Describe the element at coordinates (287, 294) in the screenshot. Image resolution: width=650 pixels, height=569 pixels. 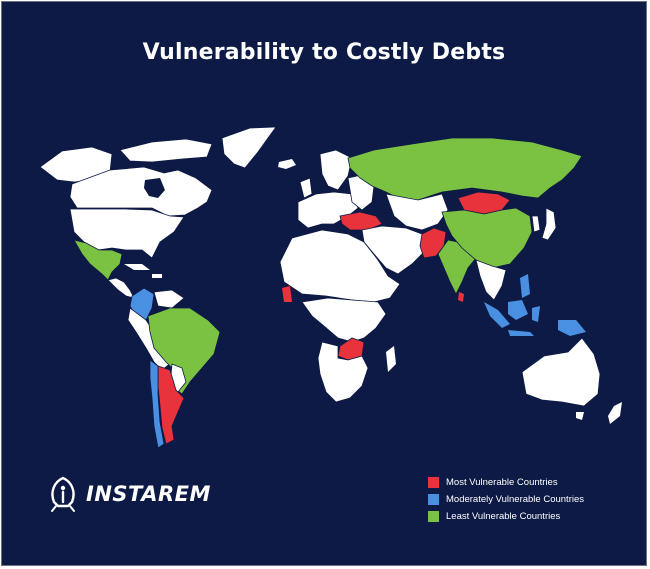
I see `region-ghana` at that location.